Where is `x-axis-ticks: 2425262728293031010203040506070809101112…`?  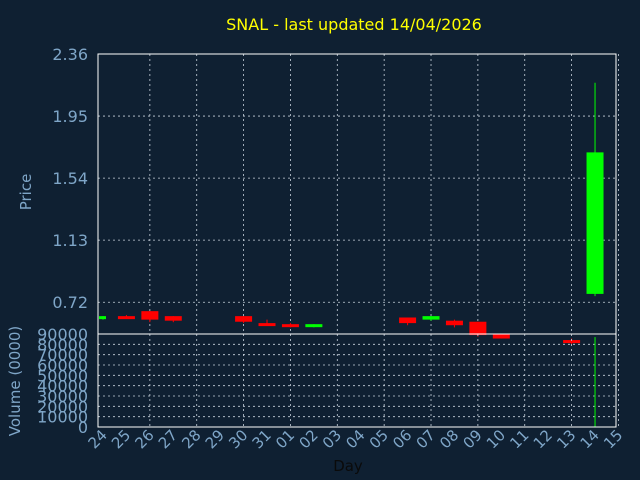
x-axis-ticks: 2425262728293031010203040506070809101112… is located at coordinates (356, 439).